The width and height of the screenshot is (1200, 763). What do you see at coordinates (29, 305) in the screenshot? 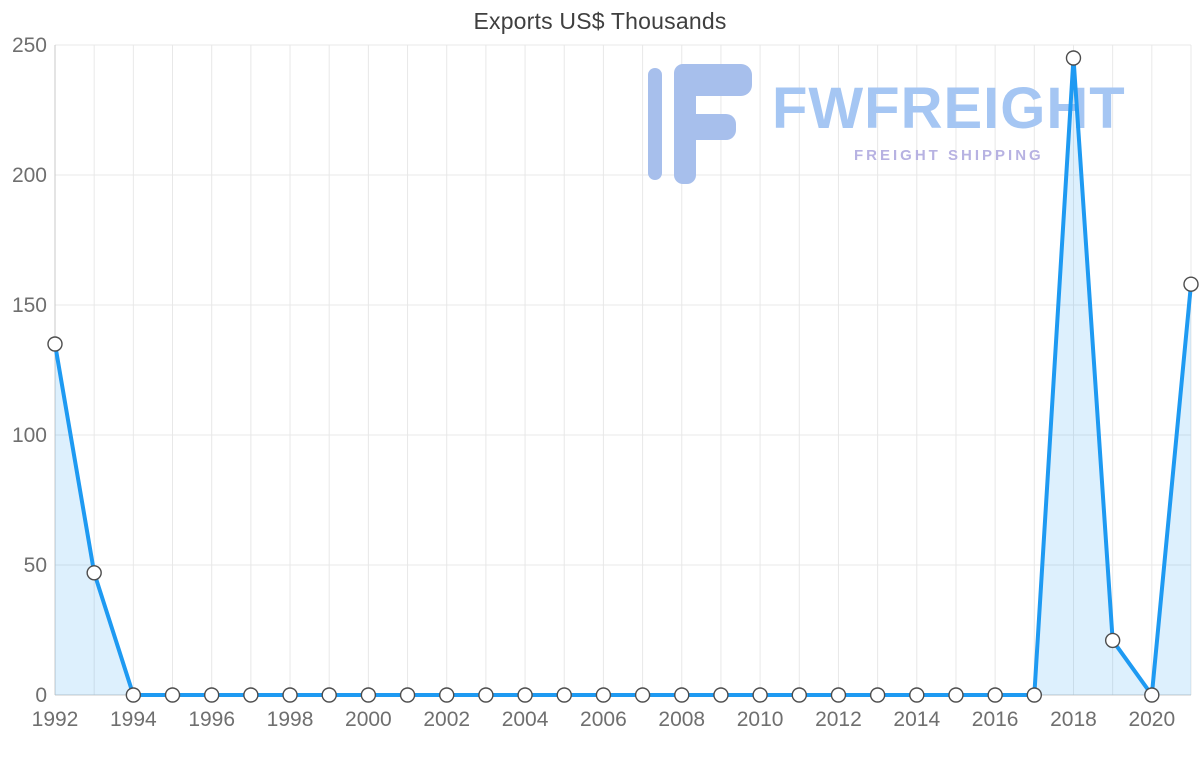
I see `y-tick-label: 150` at bounding box center [29, 305].